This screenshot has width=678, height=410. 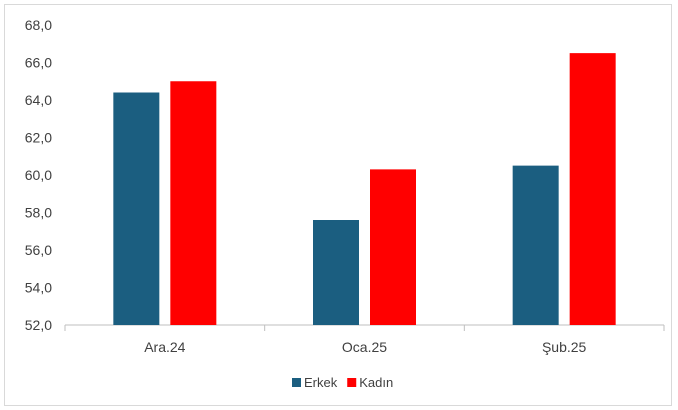 I want to click on y-tick-label: 66,0, so click(x=38, y=63).